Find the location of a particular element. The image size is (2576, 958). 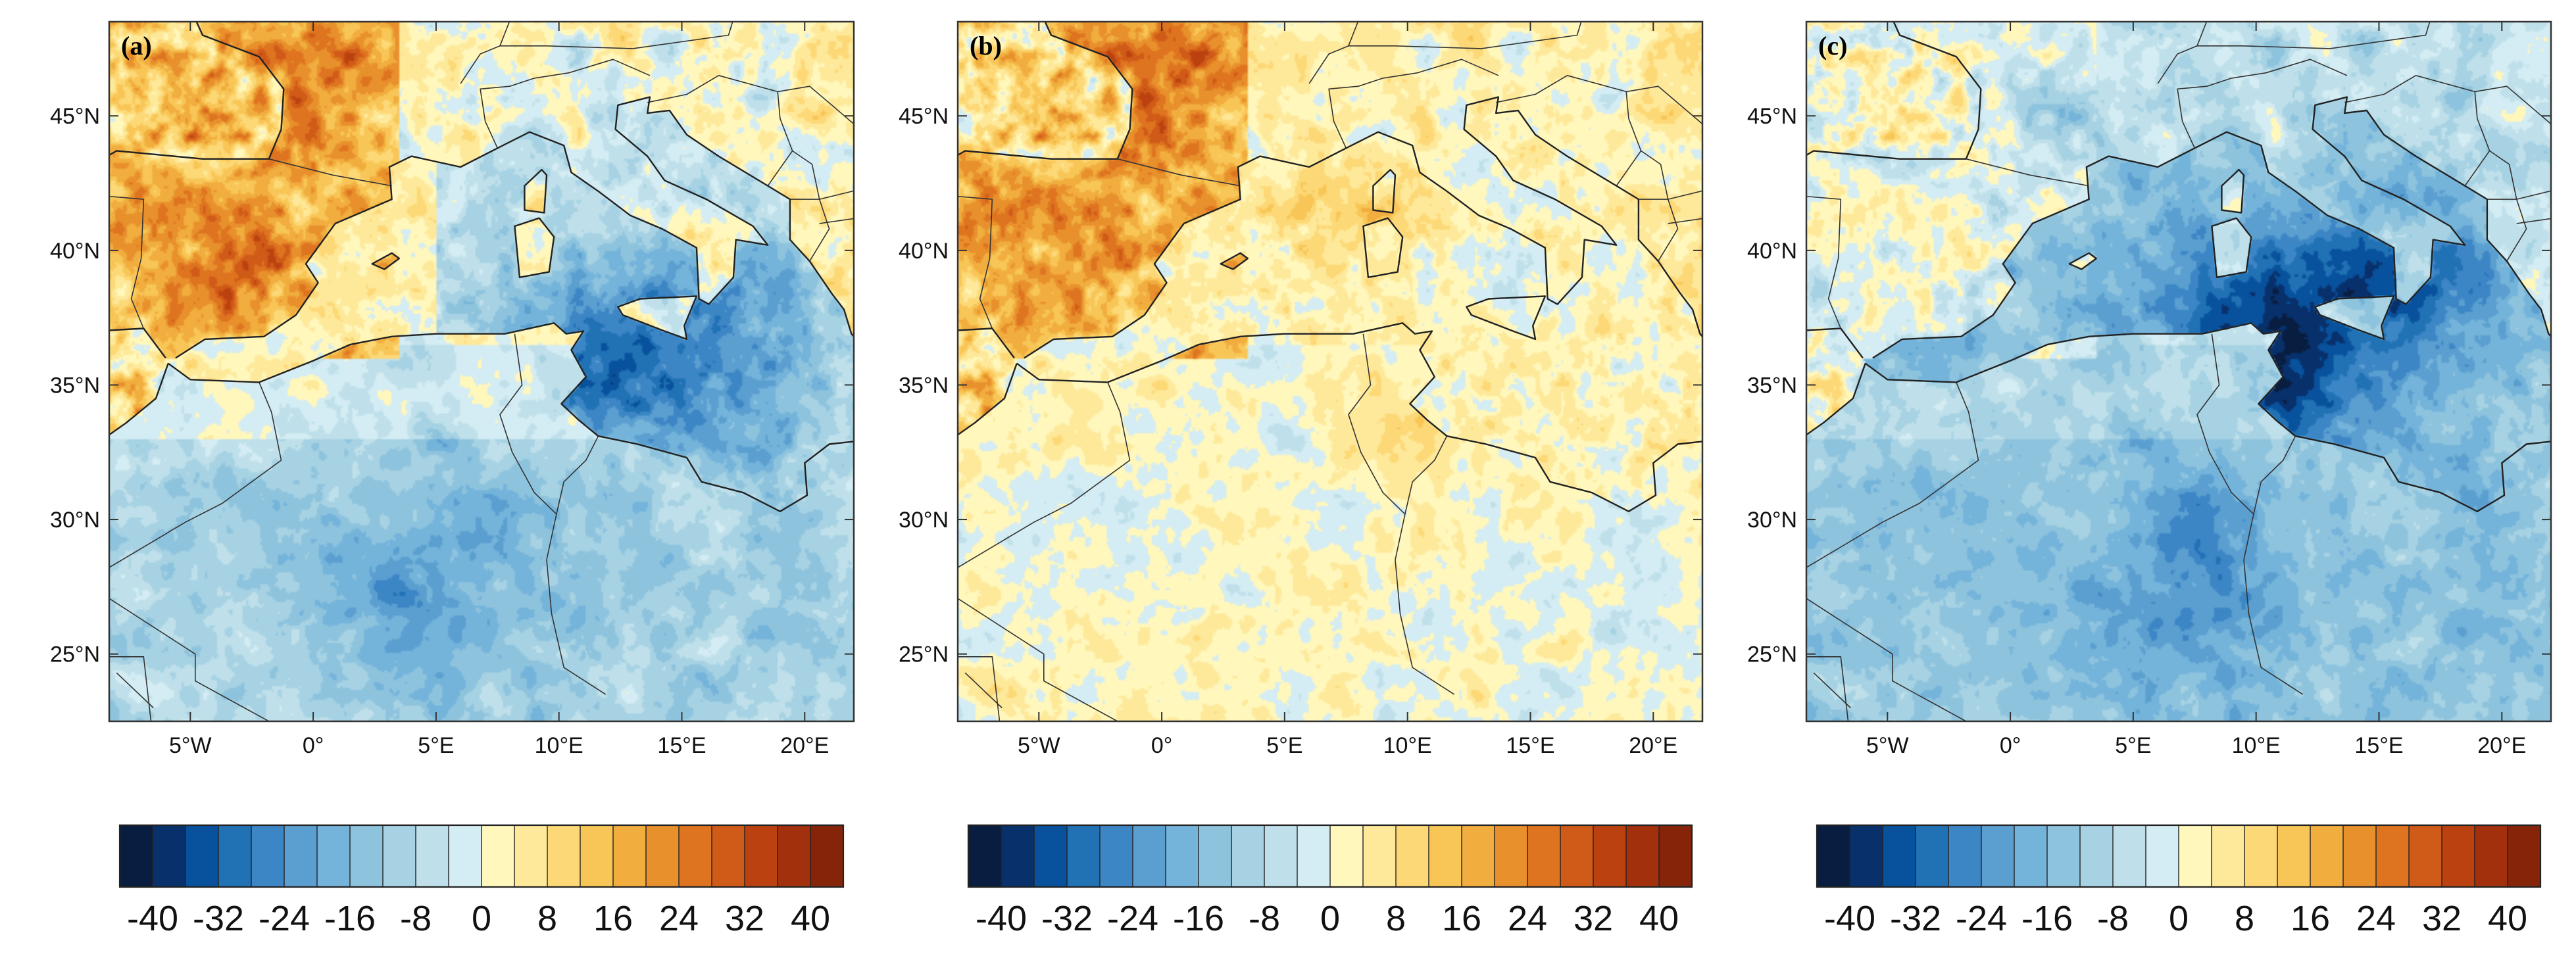

colorbar-tick-label: 0 is located at coordinates (1330, 918).